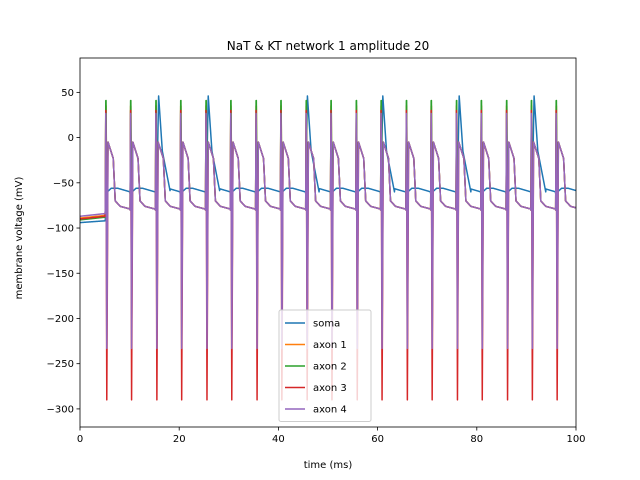  I want to click on x-tick-label: 100, so click(575, 439).